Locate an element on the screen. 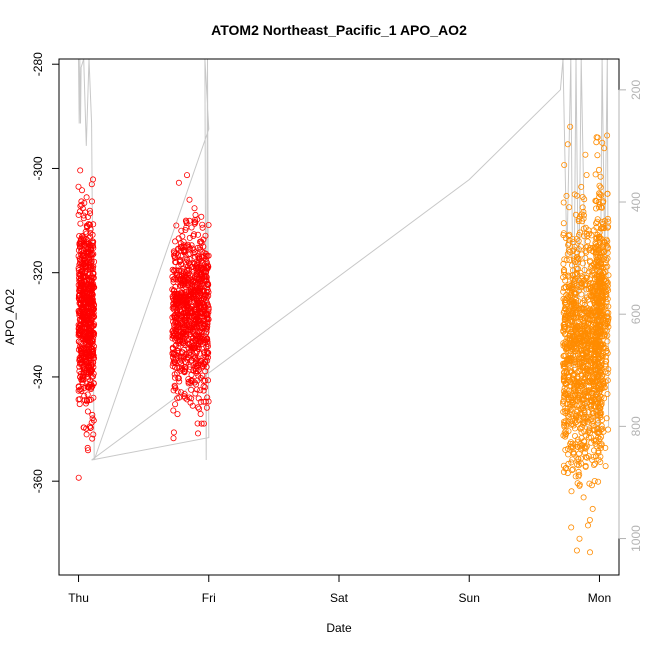 Image resolution: width=650 pixels, height=650 pixels. x-tick-label: Fri is located at coordinates (209, 598).